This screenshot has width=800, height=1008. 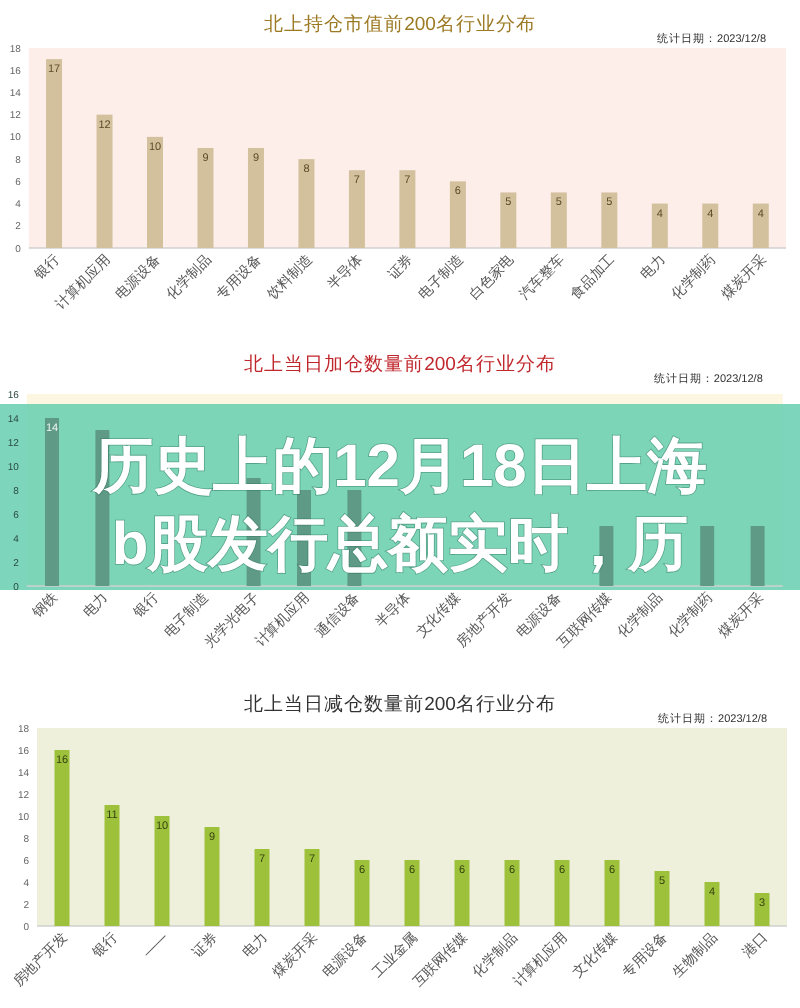 What do you see at coordinates (400, 364) in the screenshot?
I see `chart-title: 北上当日加仓数量前200名行业分布` at bounding box center [400, 364].